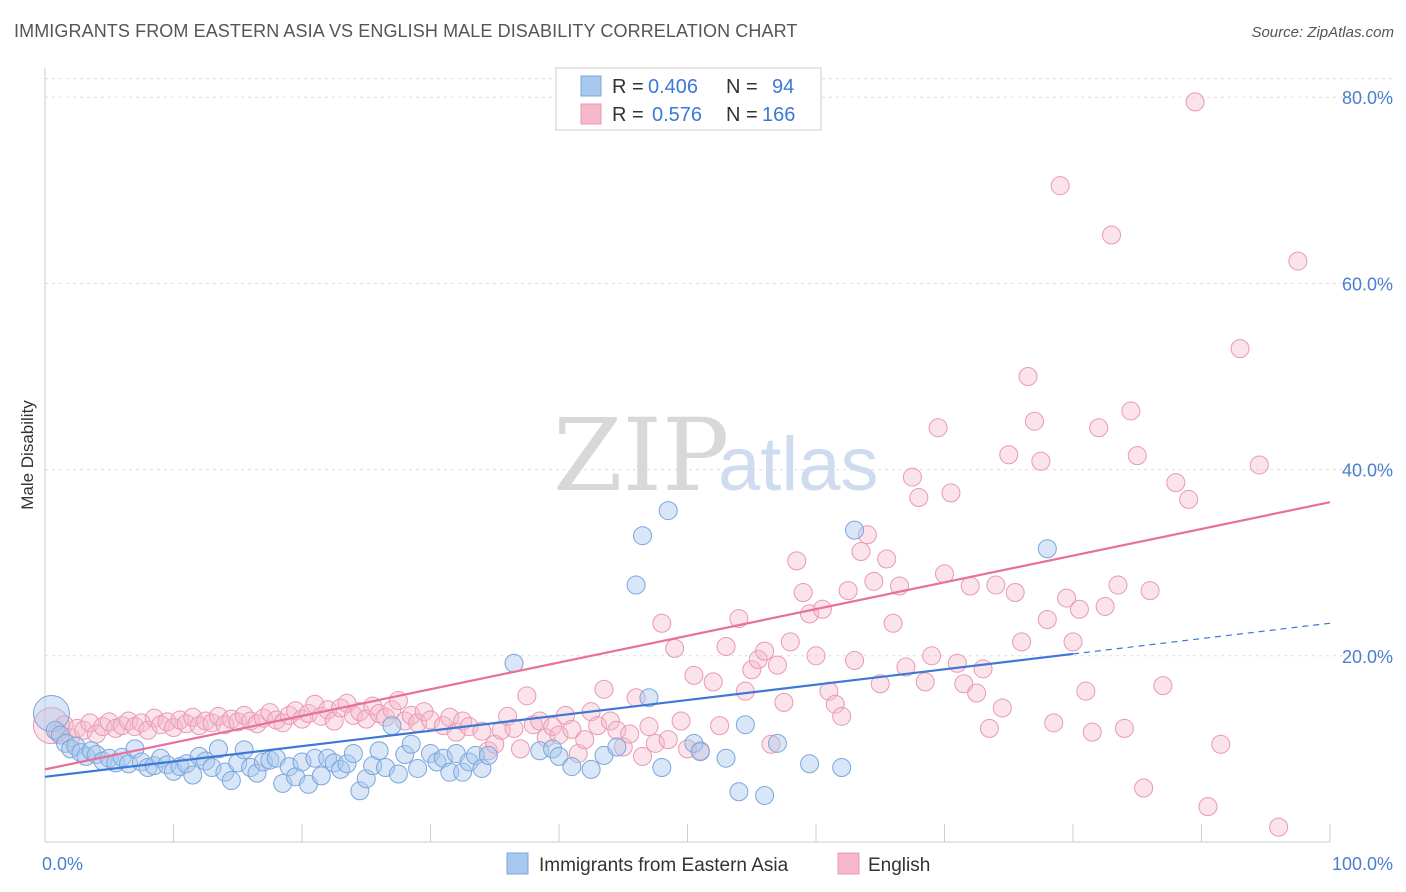 The width and height of the screenshot is (1406, 892). I want to click on series-label-english: English, so click(899, 865).